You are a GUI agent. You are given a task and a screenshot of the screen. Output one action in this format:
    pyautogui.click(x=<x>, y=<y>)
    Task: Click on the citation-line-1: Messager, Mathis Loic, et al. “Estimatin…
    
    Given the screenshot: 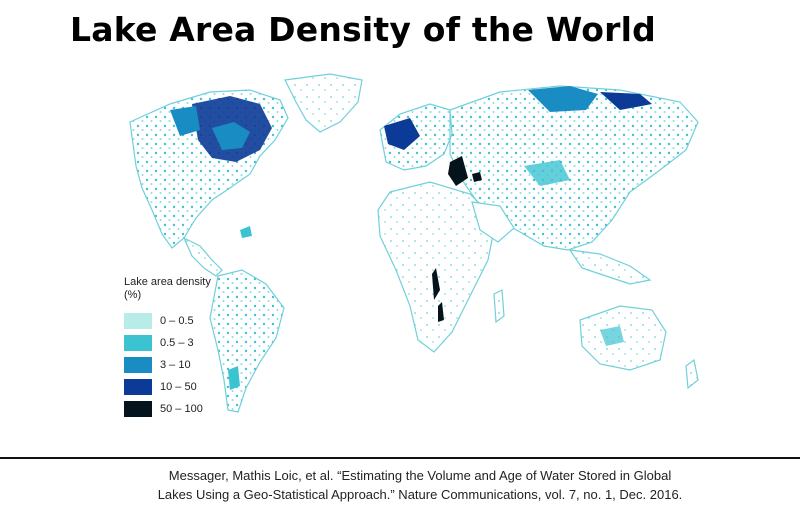 What is the action you would take?
    pyautogui.click(x=420, y=475)
    